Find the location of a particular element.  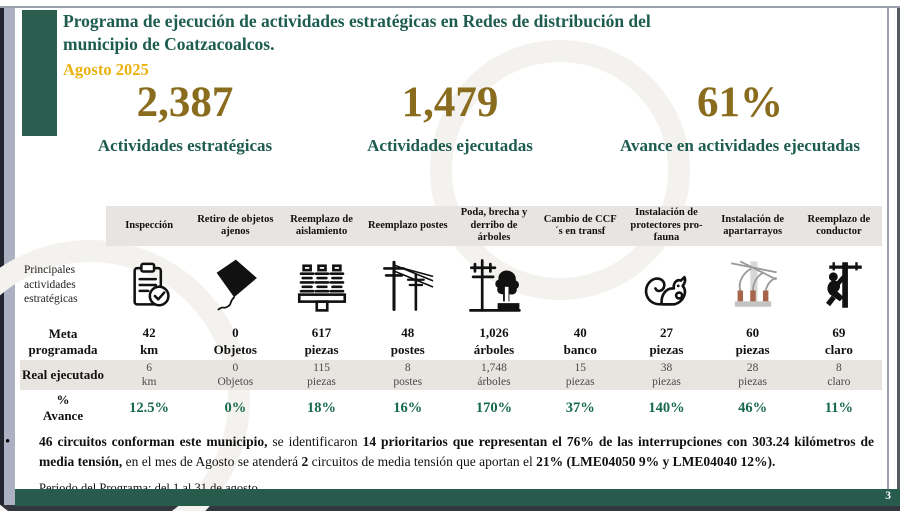

slide-right-border is located at coordinates (888, 256).